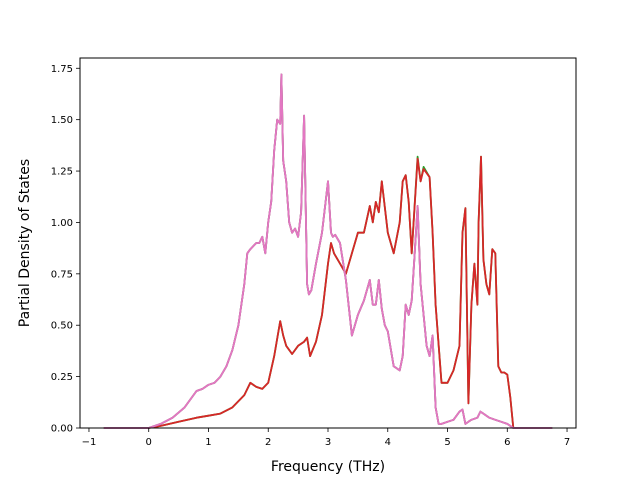  Describe the element at coordinates (447, 442) in the screenshot. I see `x-tick-label: 5` at that location.